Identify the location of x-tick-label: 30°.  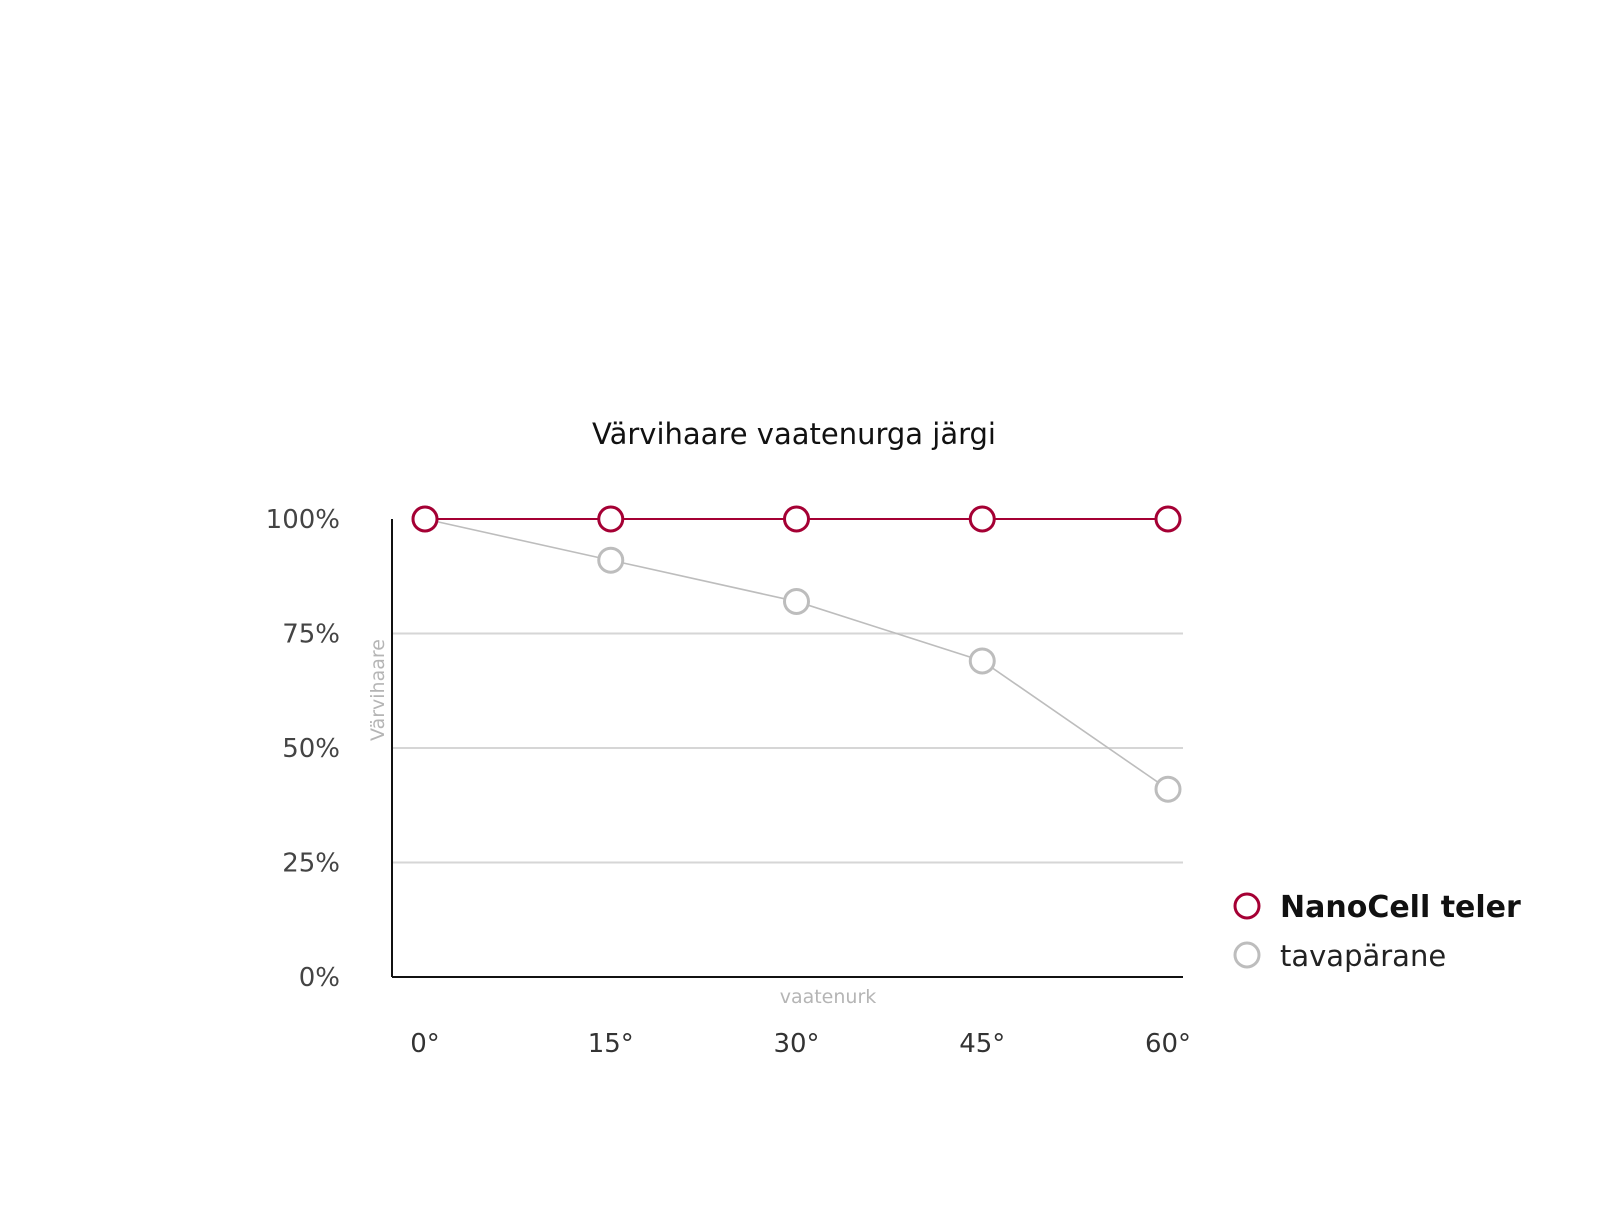
(796, 1044).